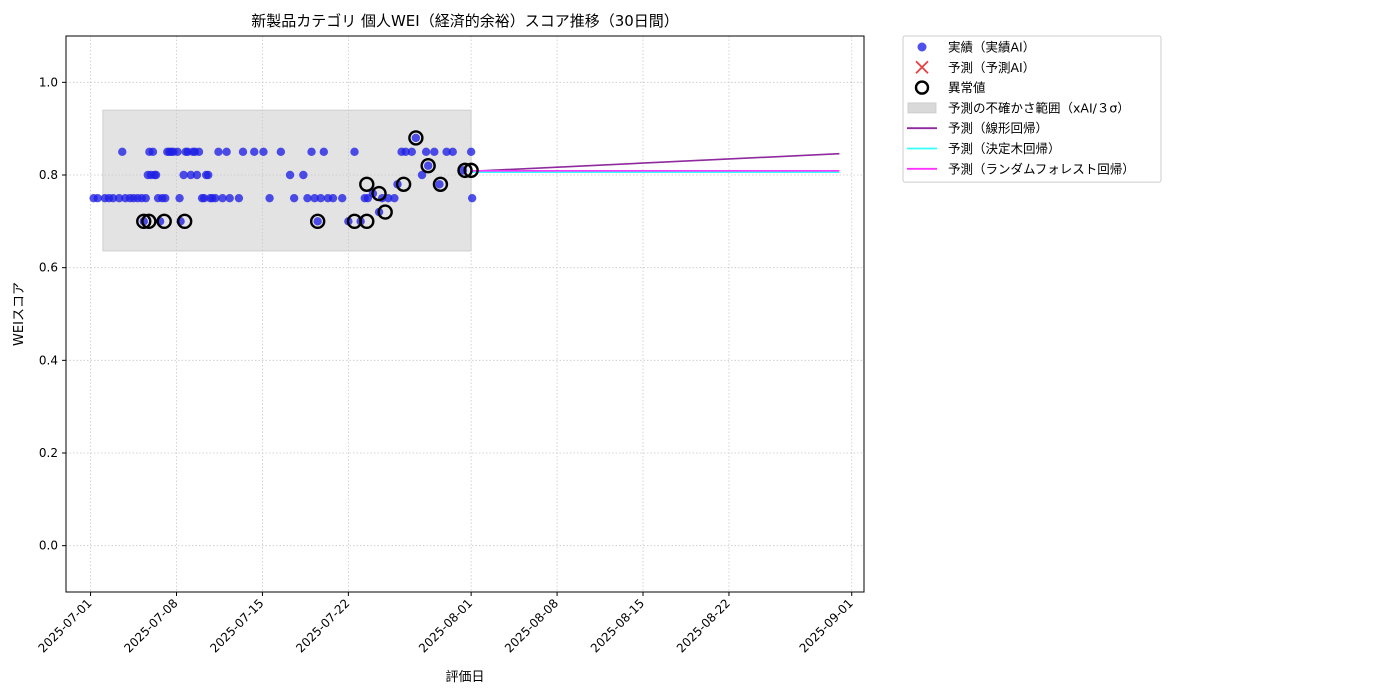  I want to click on y-axis-label: WEIスコア, so click(19, 314).